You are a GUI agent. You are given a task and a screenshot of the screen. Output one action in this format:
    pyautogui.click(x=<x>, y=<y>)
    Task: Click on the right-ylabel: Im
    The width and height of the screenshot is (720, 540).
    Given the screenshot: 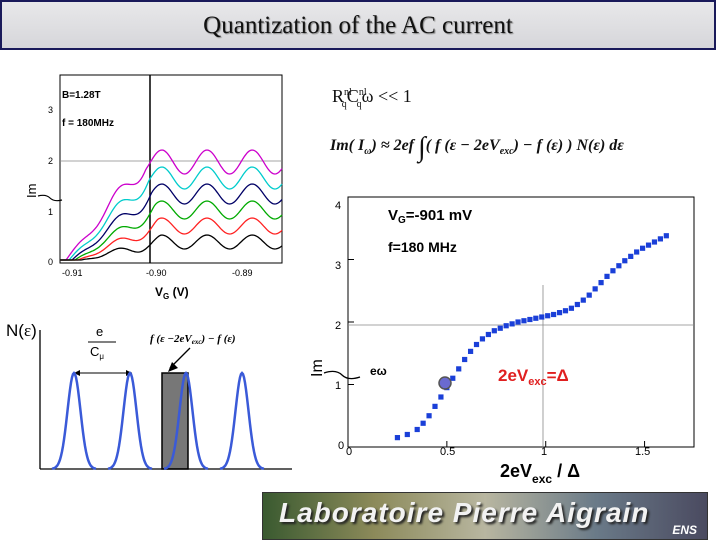 What is the action you would take?
    pyautogui.click(x=317, y=368)
    